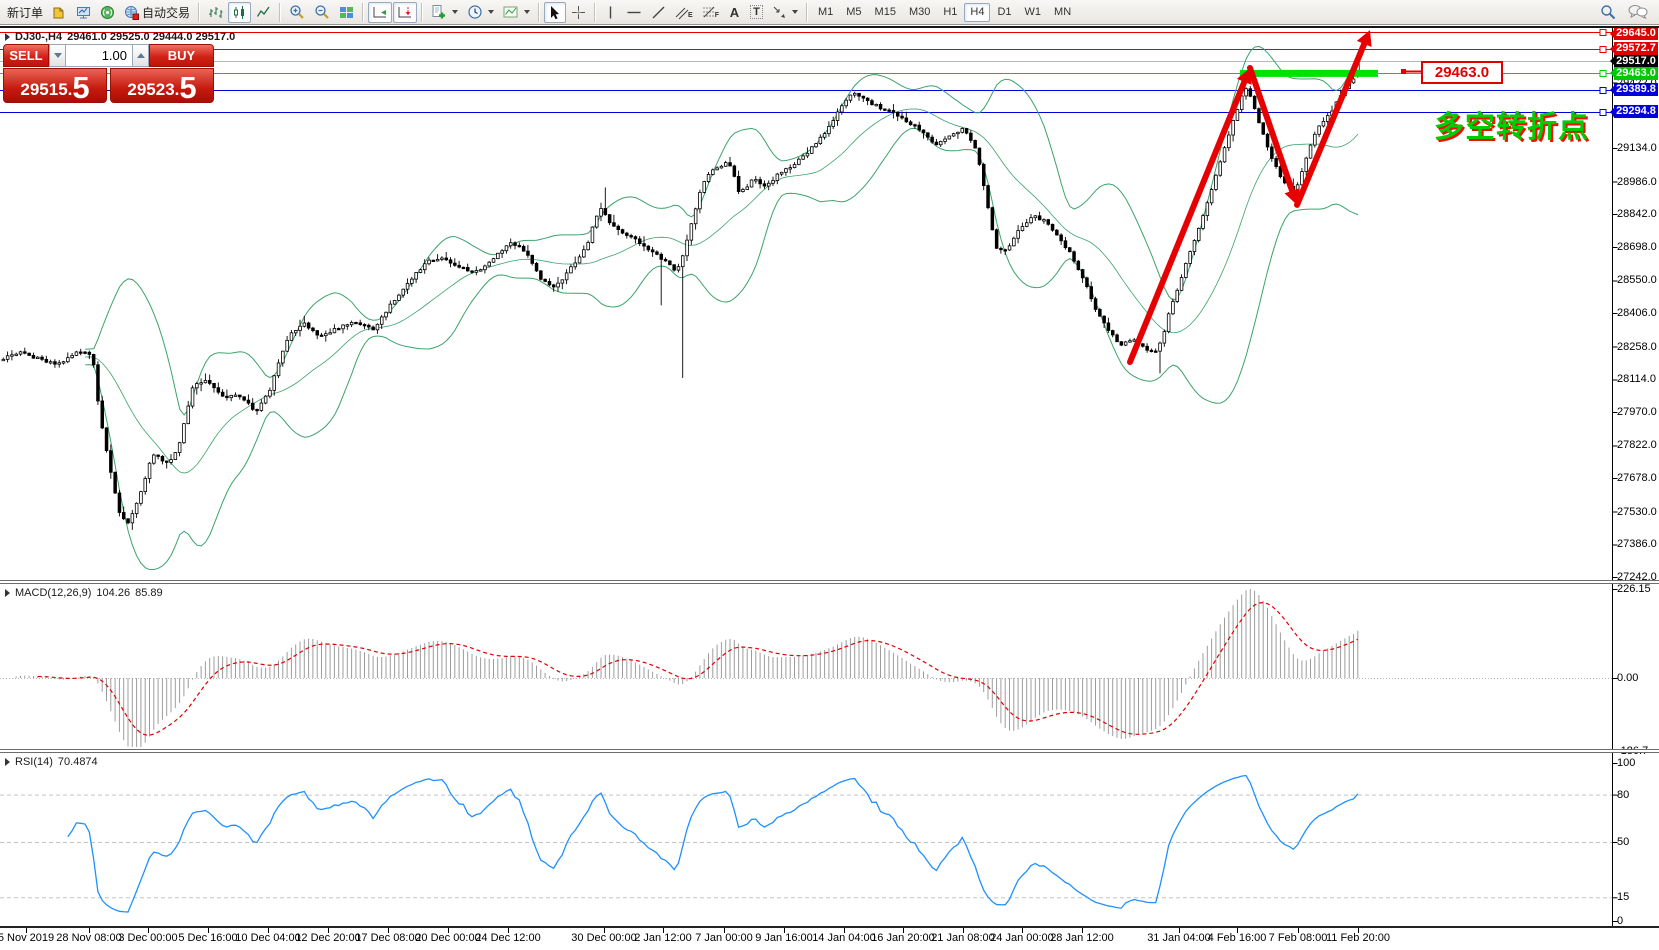  Describe the element at coordinates (1623, 897) in the screenshot. I see `rsi-scale-label: 15` at that location.